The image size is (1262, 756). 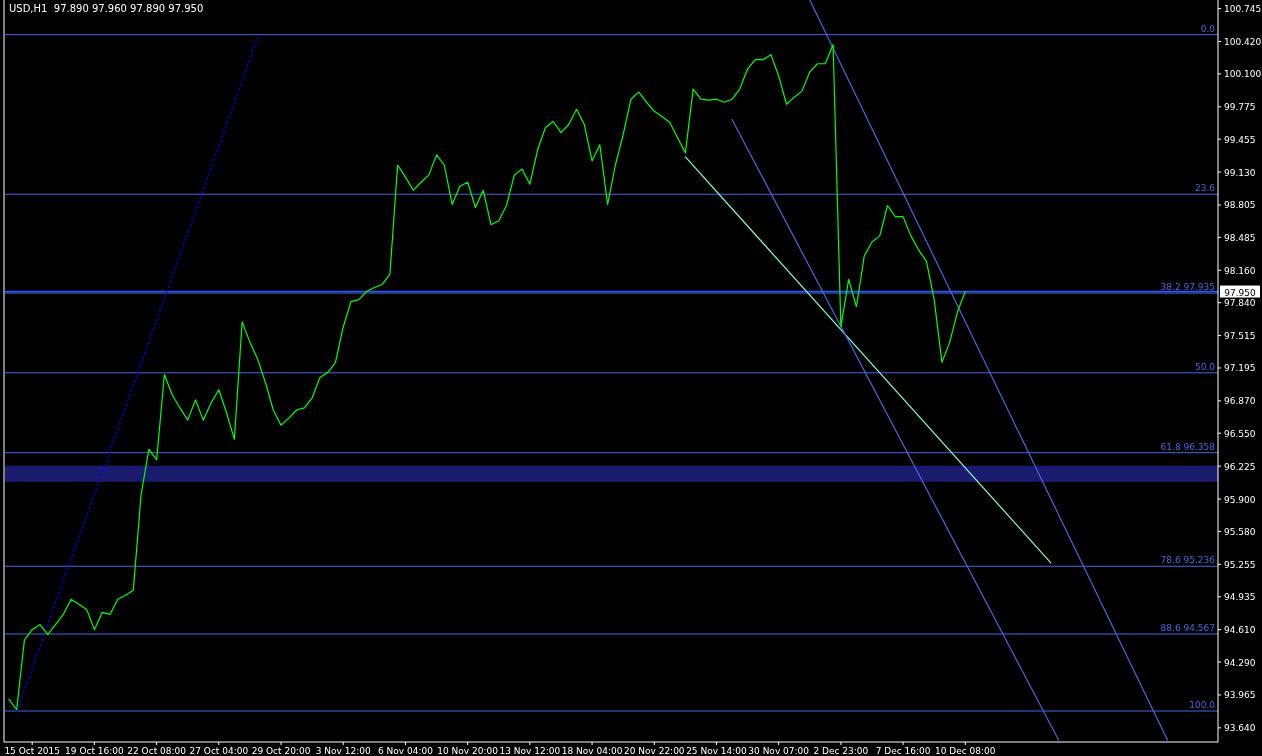 I want to click on ref-line-label: 61.8 96.358, so click(x=1188, y=446).